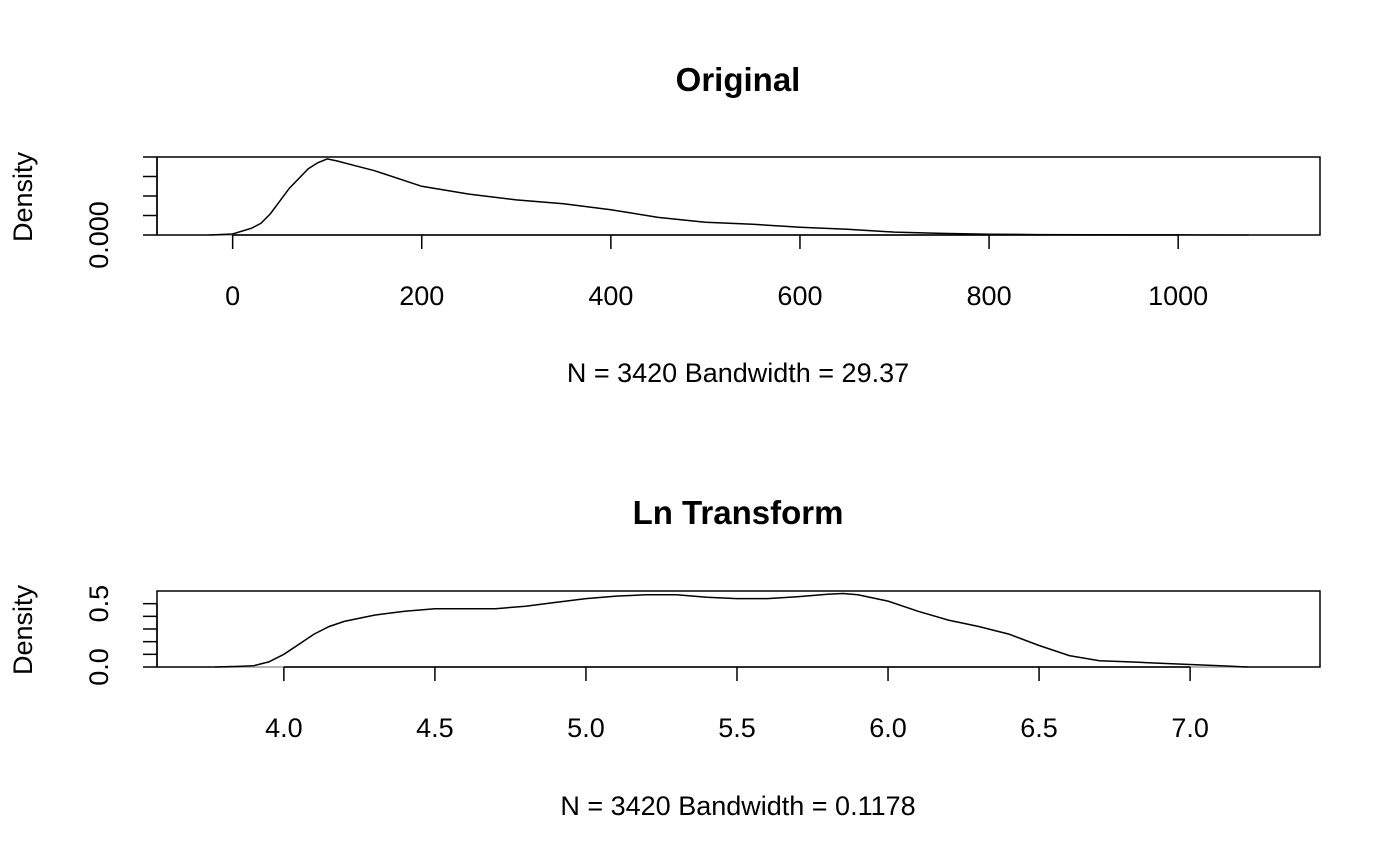 This screenshot has height=866, width=1400. I want to click on y-tick-label: 0.0, so click(99, 667).